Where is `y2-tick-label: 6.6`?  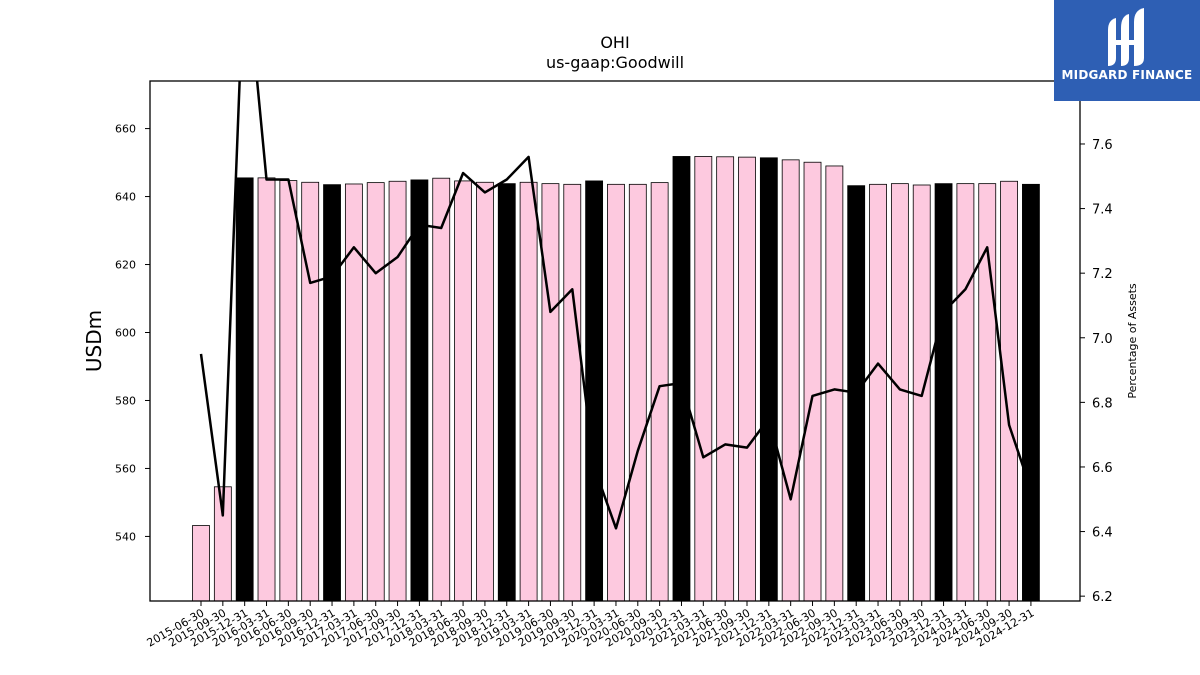
y2-tick-label: 6.6 is located at coordinates (1102, 468).